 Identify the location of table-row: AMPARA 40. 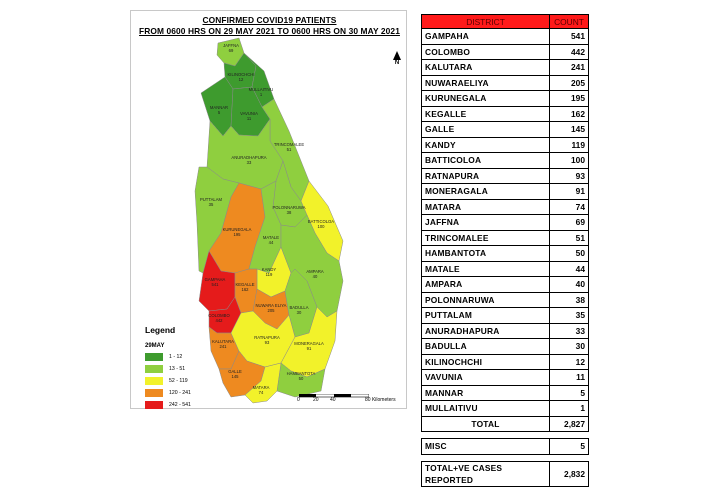
(505, 284).